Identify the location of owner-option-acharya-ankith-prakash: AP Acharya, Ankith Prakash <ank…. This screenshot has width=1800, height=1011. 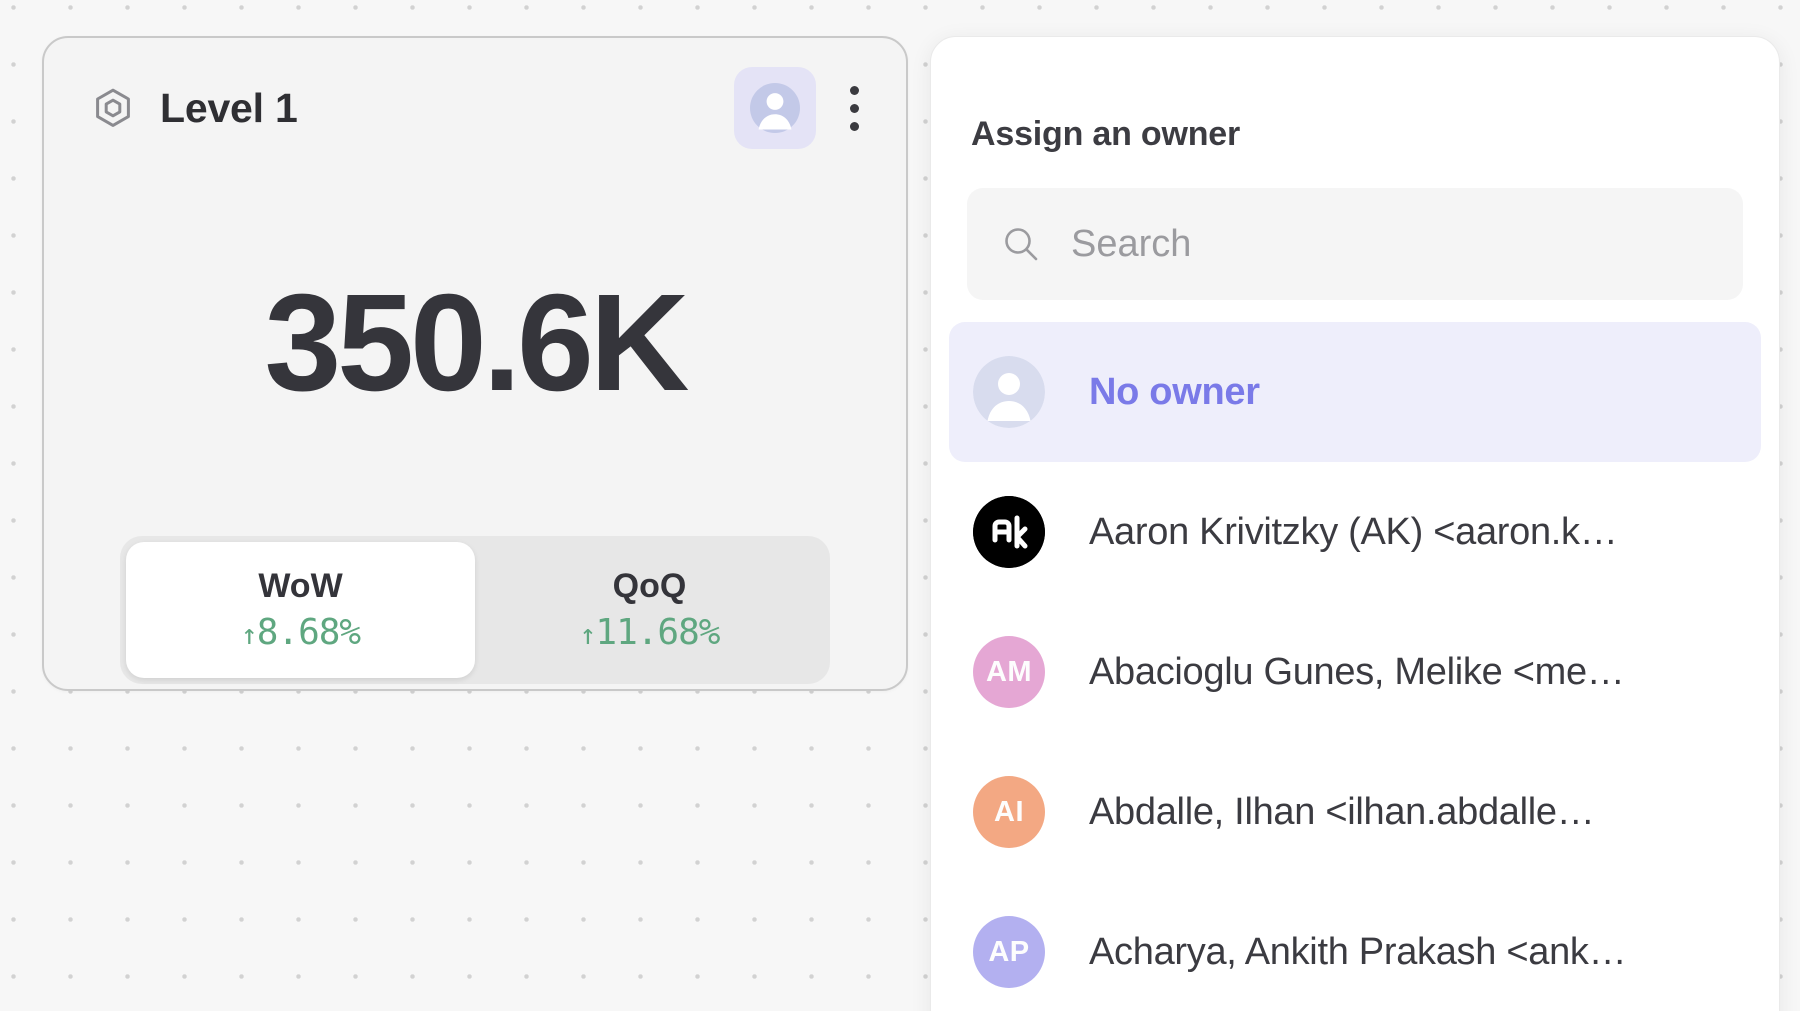
(1355, 946).